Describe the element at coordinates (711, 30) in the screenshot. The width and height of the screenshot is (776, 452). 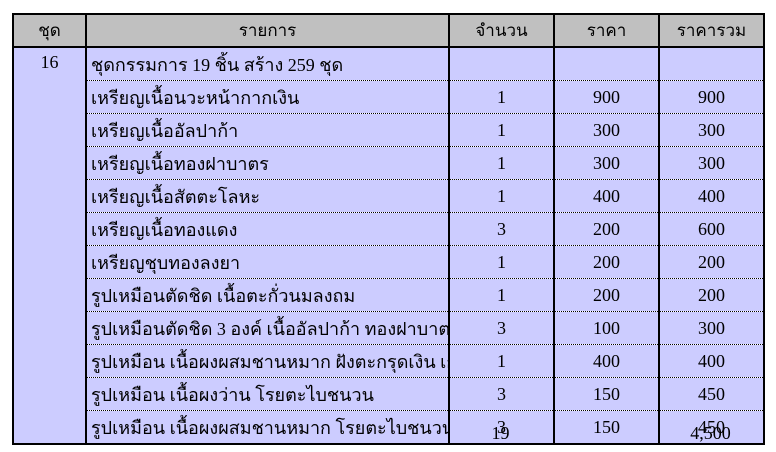
I see `header-total: ราคารวม` at that location.